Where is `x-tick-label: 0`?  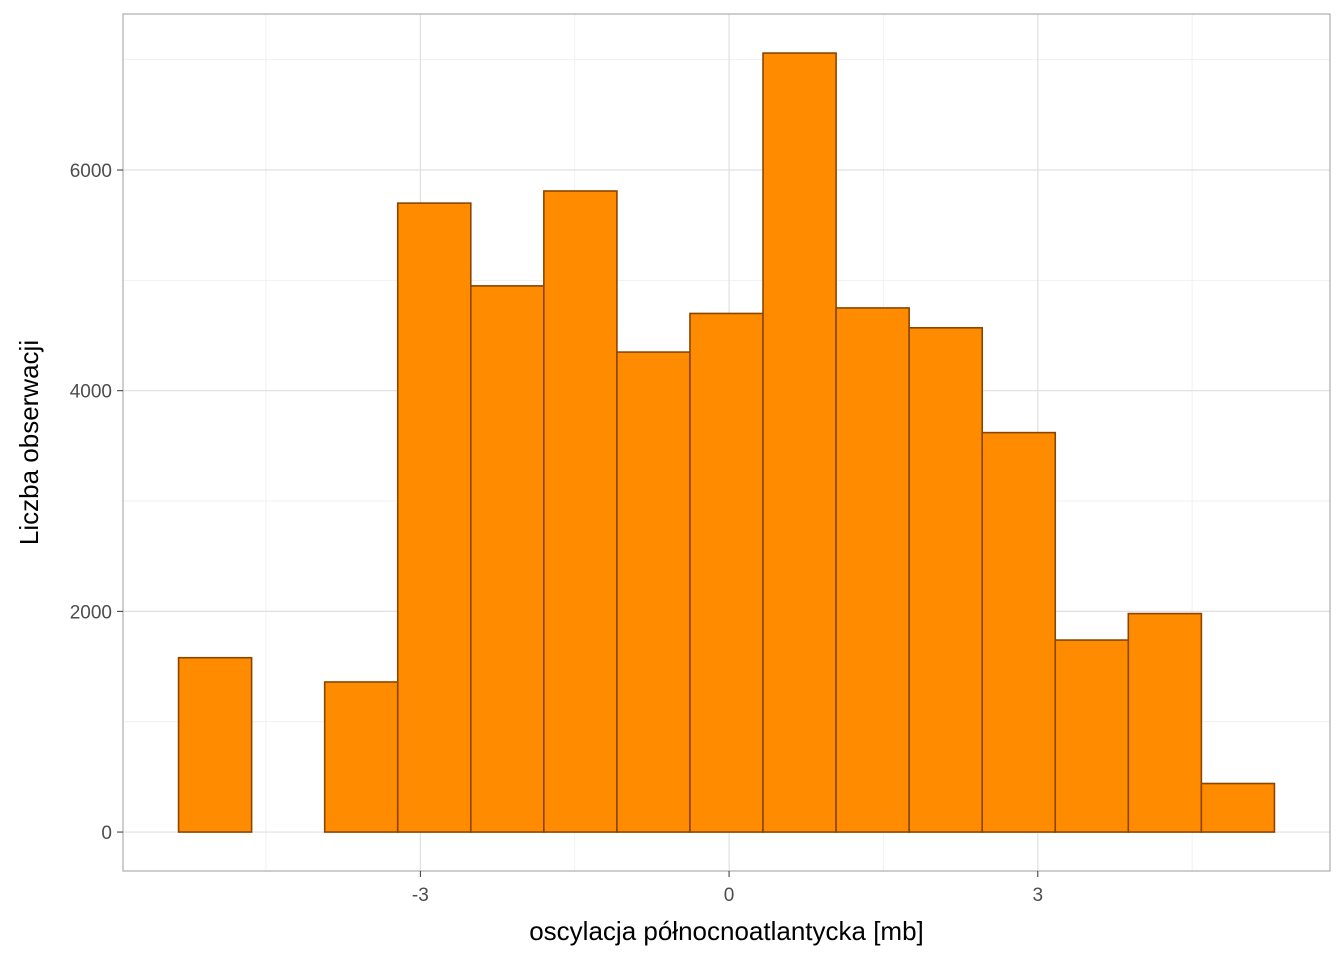 x-tick-label: 0 is located at coordinates (729, 895).